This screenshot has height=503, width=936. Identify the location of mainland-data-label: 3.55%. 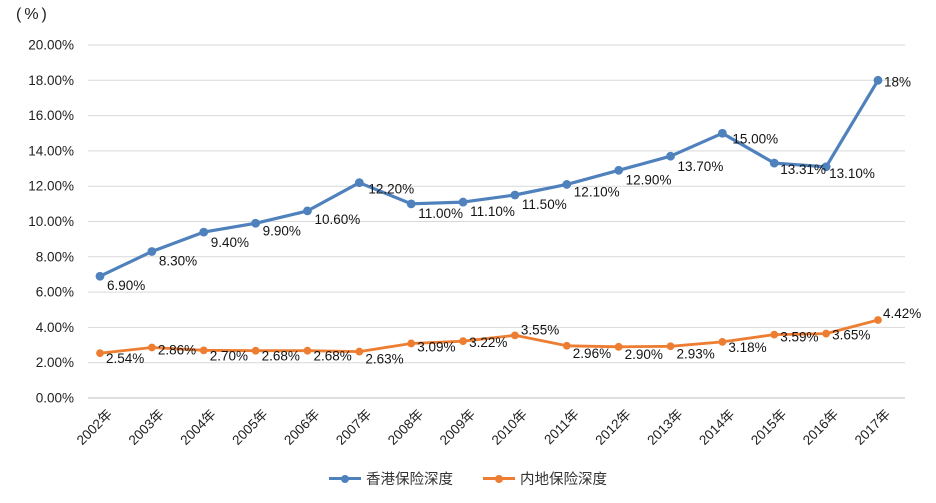
(540, 329).